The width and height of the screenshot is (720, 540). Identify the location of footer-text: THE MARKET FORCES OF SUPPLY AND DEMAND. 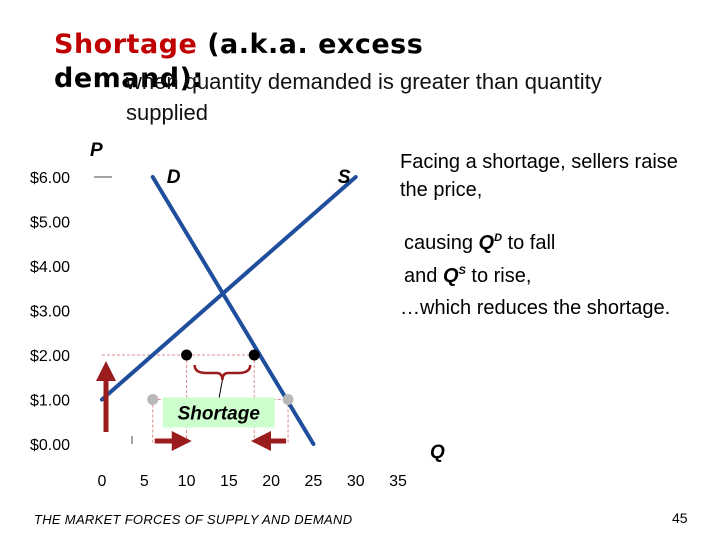
(193, 519).